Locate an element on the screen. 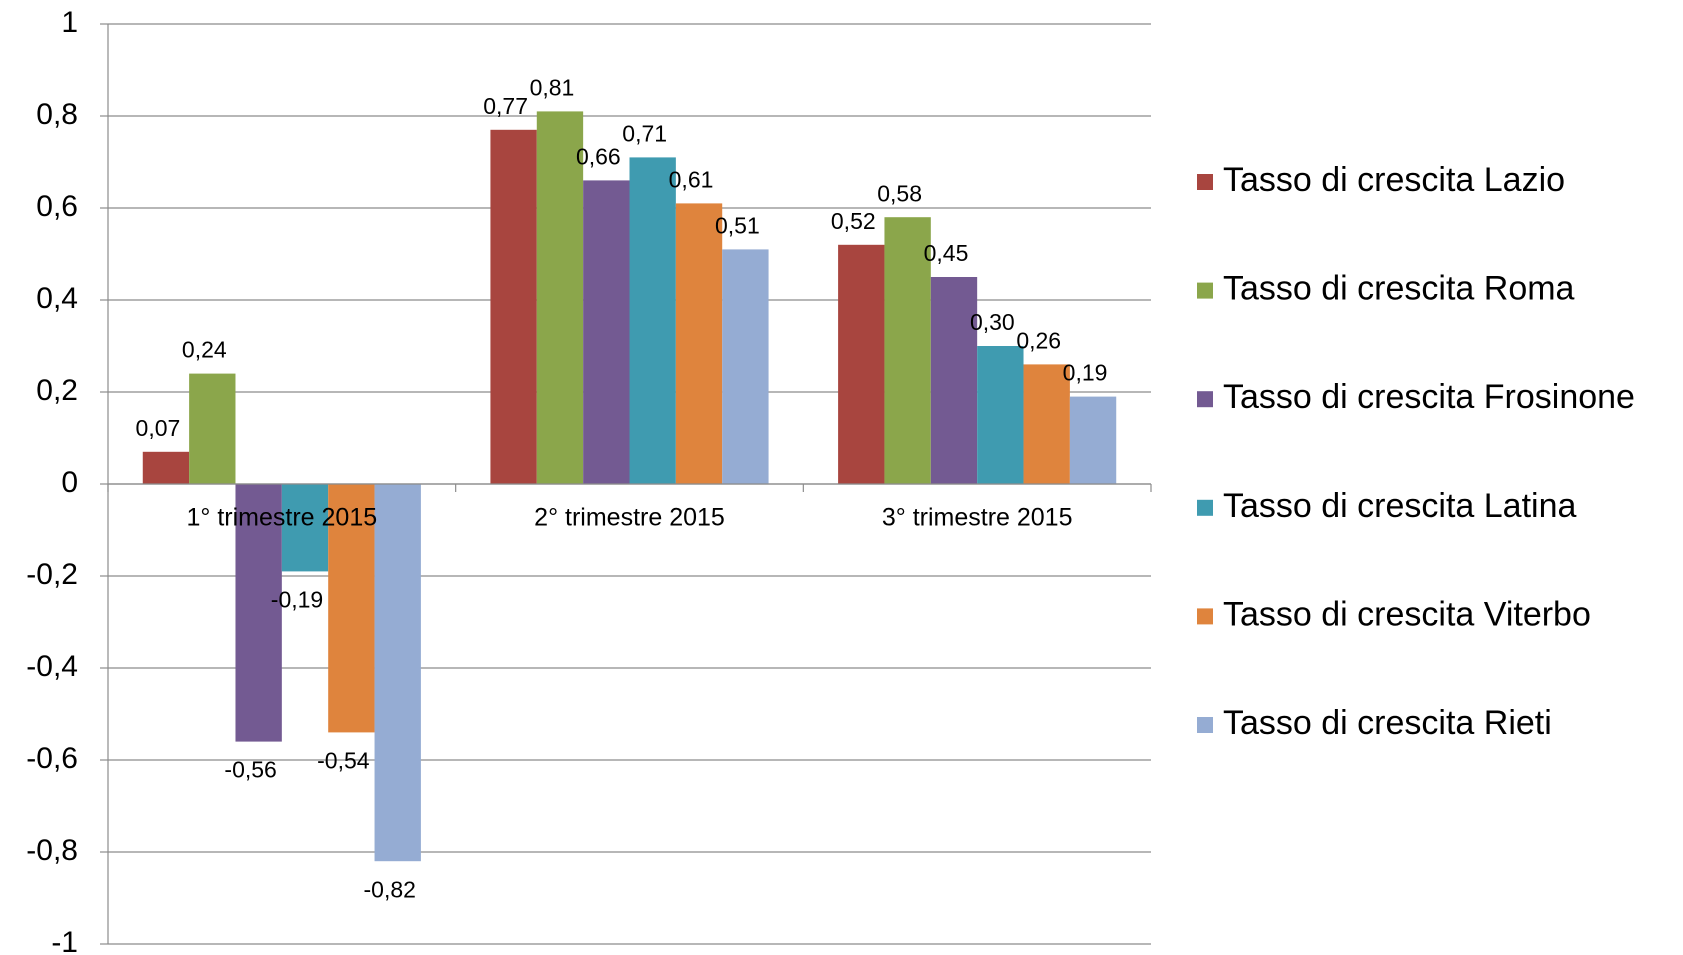 This screenshot has height=955, width=1683. legend-label: Tasso di crescita Latina is located at coordinates (1399, 506).